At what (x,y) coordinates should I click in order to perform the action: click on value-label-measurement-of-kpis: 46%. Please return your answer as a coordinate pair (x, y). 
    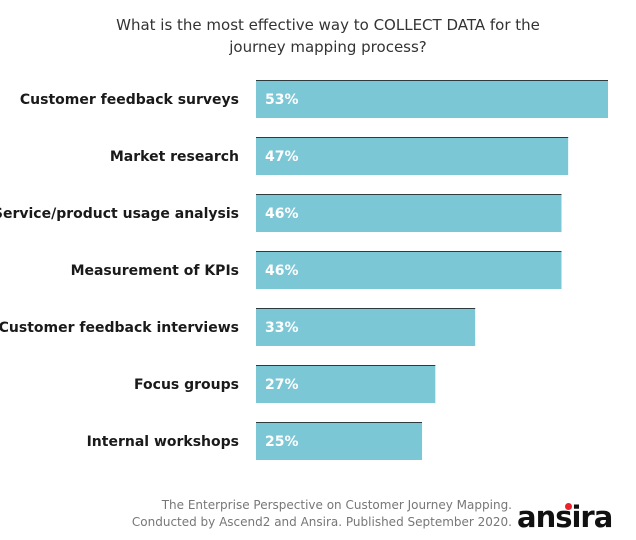
    Looking at the image, I should click on (282, 271).